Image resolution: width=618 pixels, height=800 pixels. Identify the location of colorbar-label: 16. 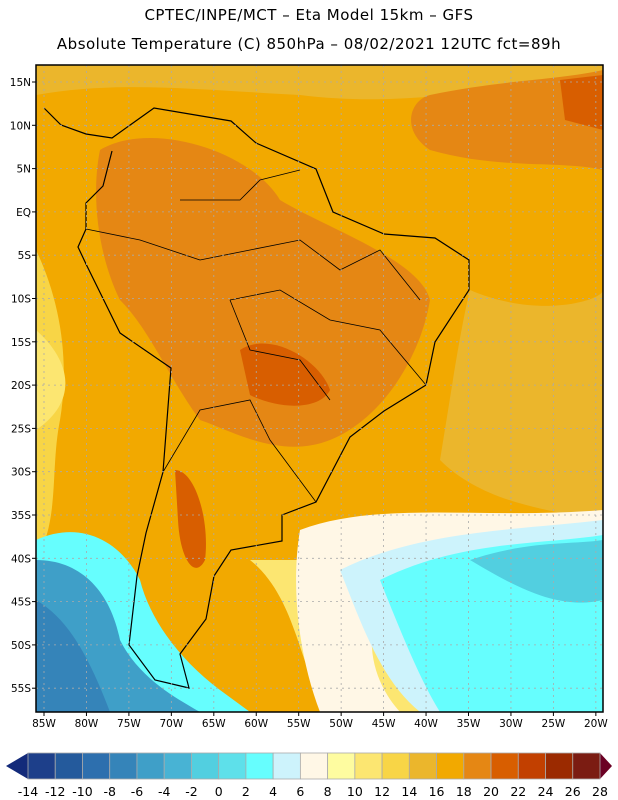
(437, 791).